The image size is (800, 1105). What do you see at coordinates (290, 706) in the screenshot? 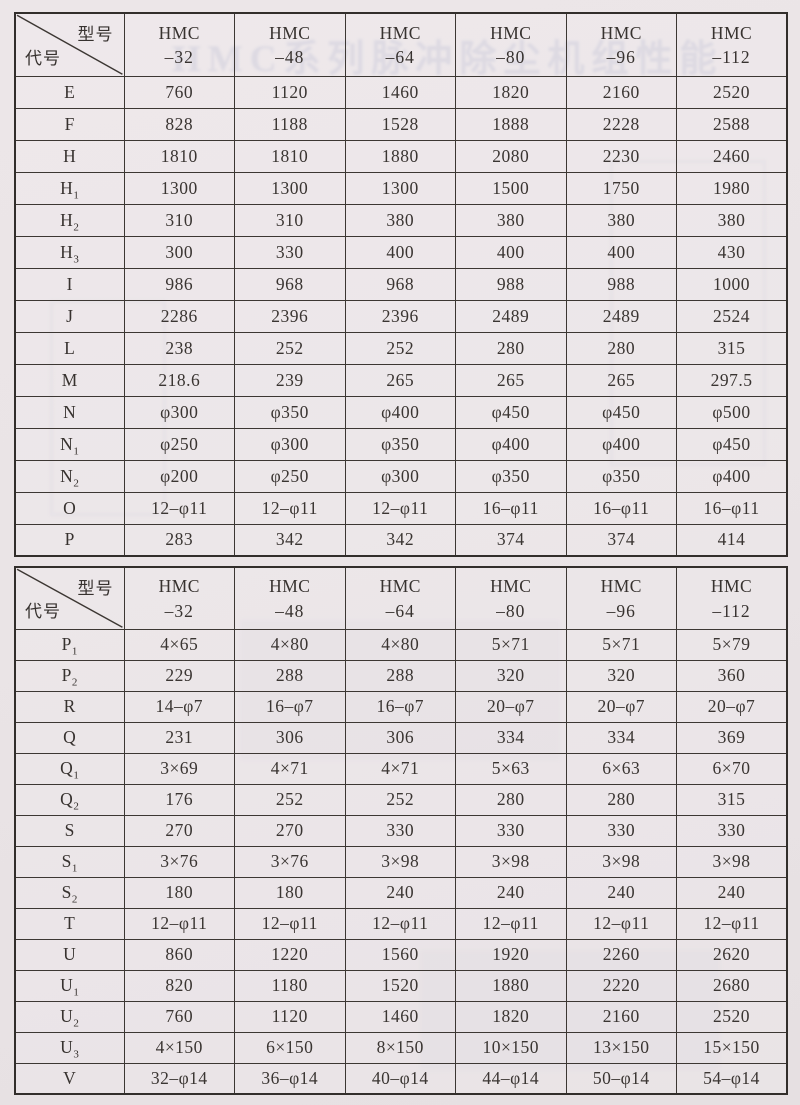
I see `value-cell: 16–φ7` at bounding box center [290, 706].